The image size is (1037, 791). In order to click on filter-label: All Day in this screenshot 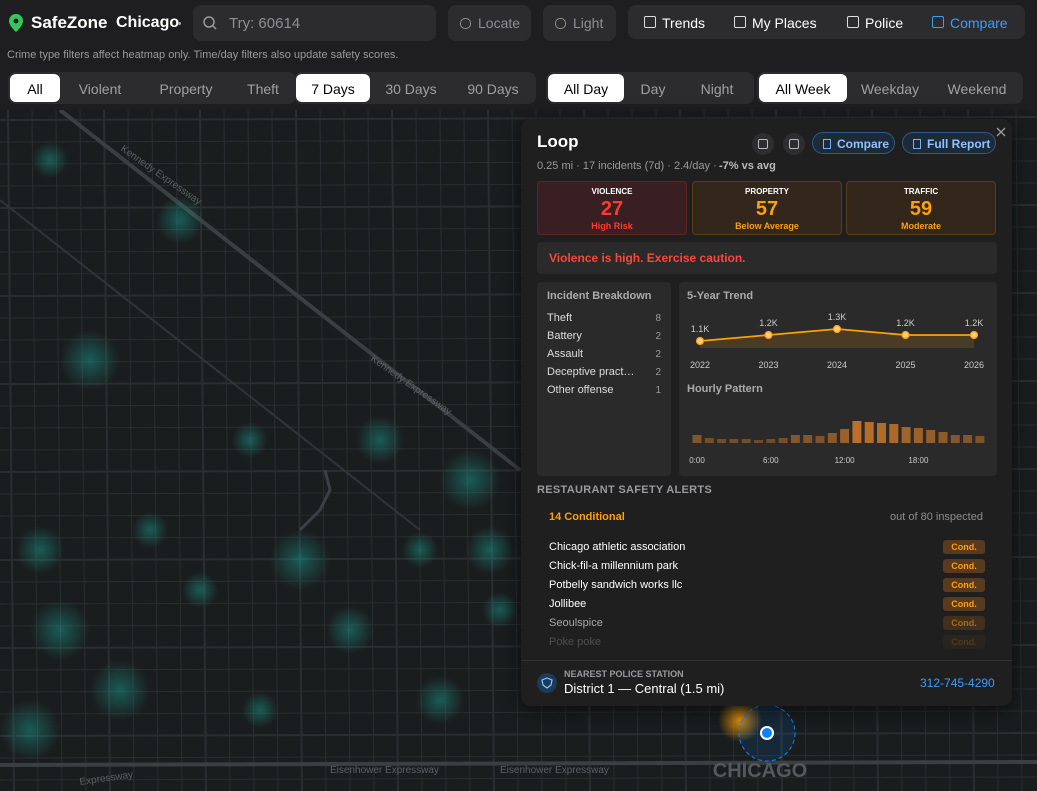, I will do `click(586, 89)`.